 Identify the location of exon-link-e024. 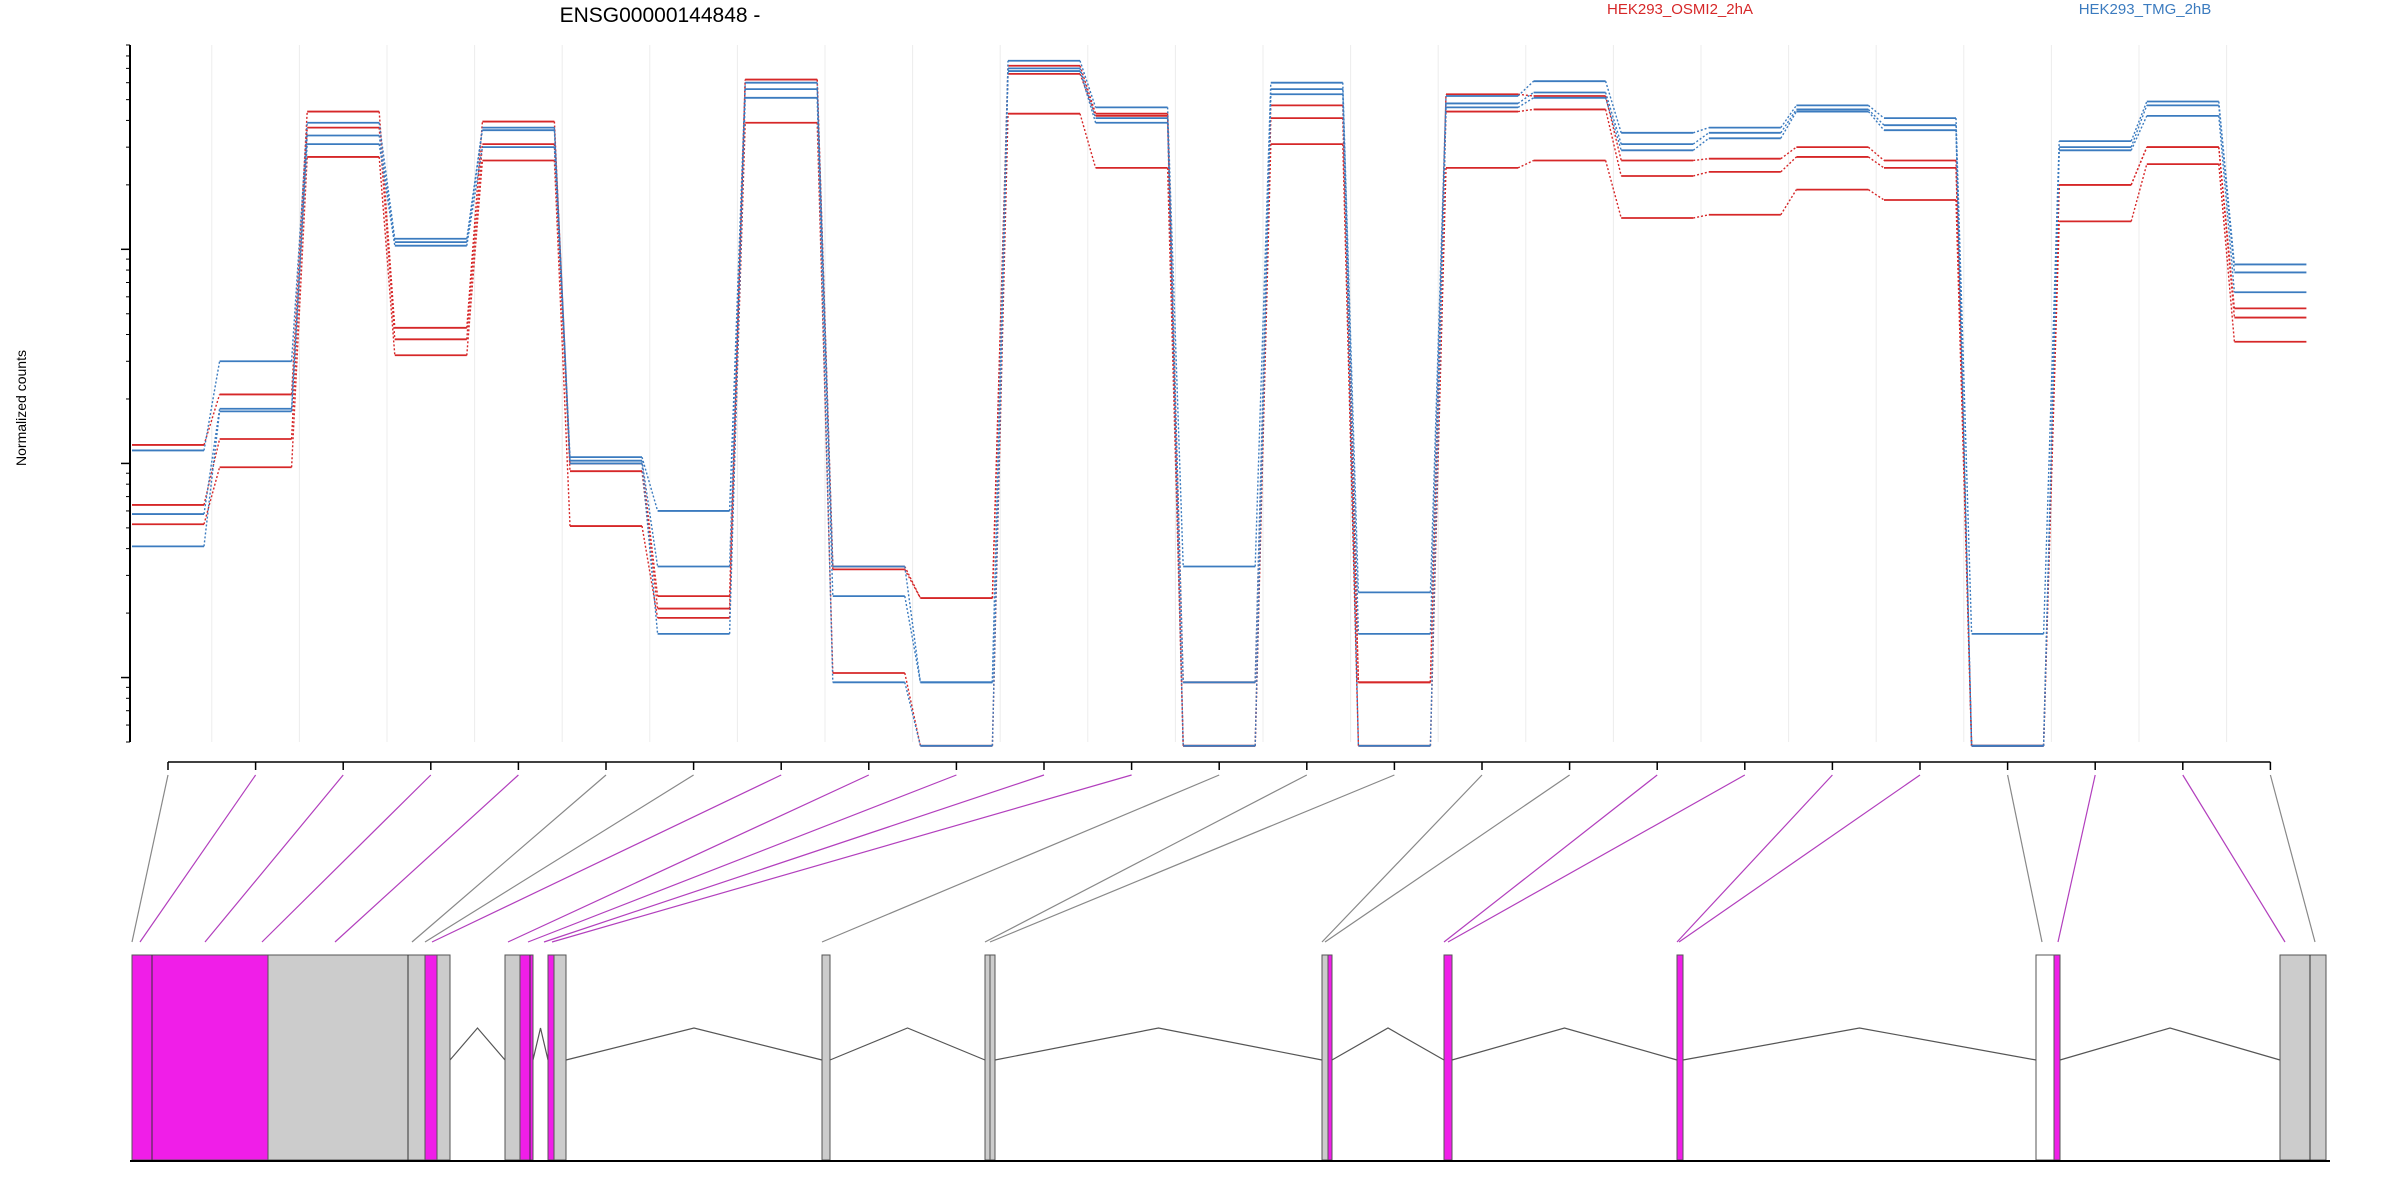
(2234, 858).